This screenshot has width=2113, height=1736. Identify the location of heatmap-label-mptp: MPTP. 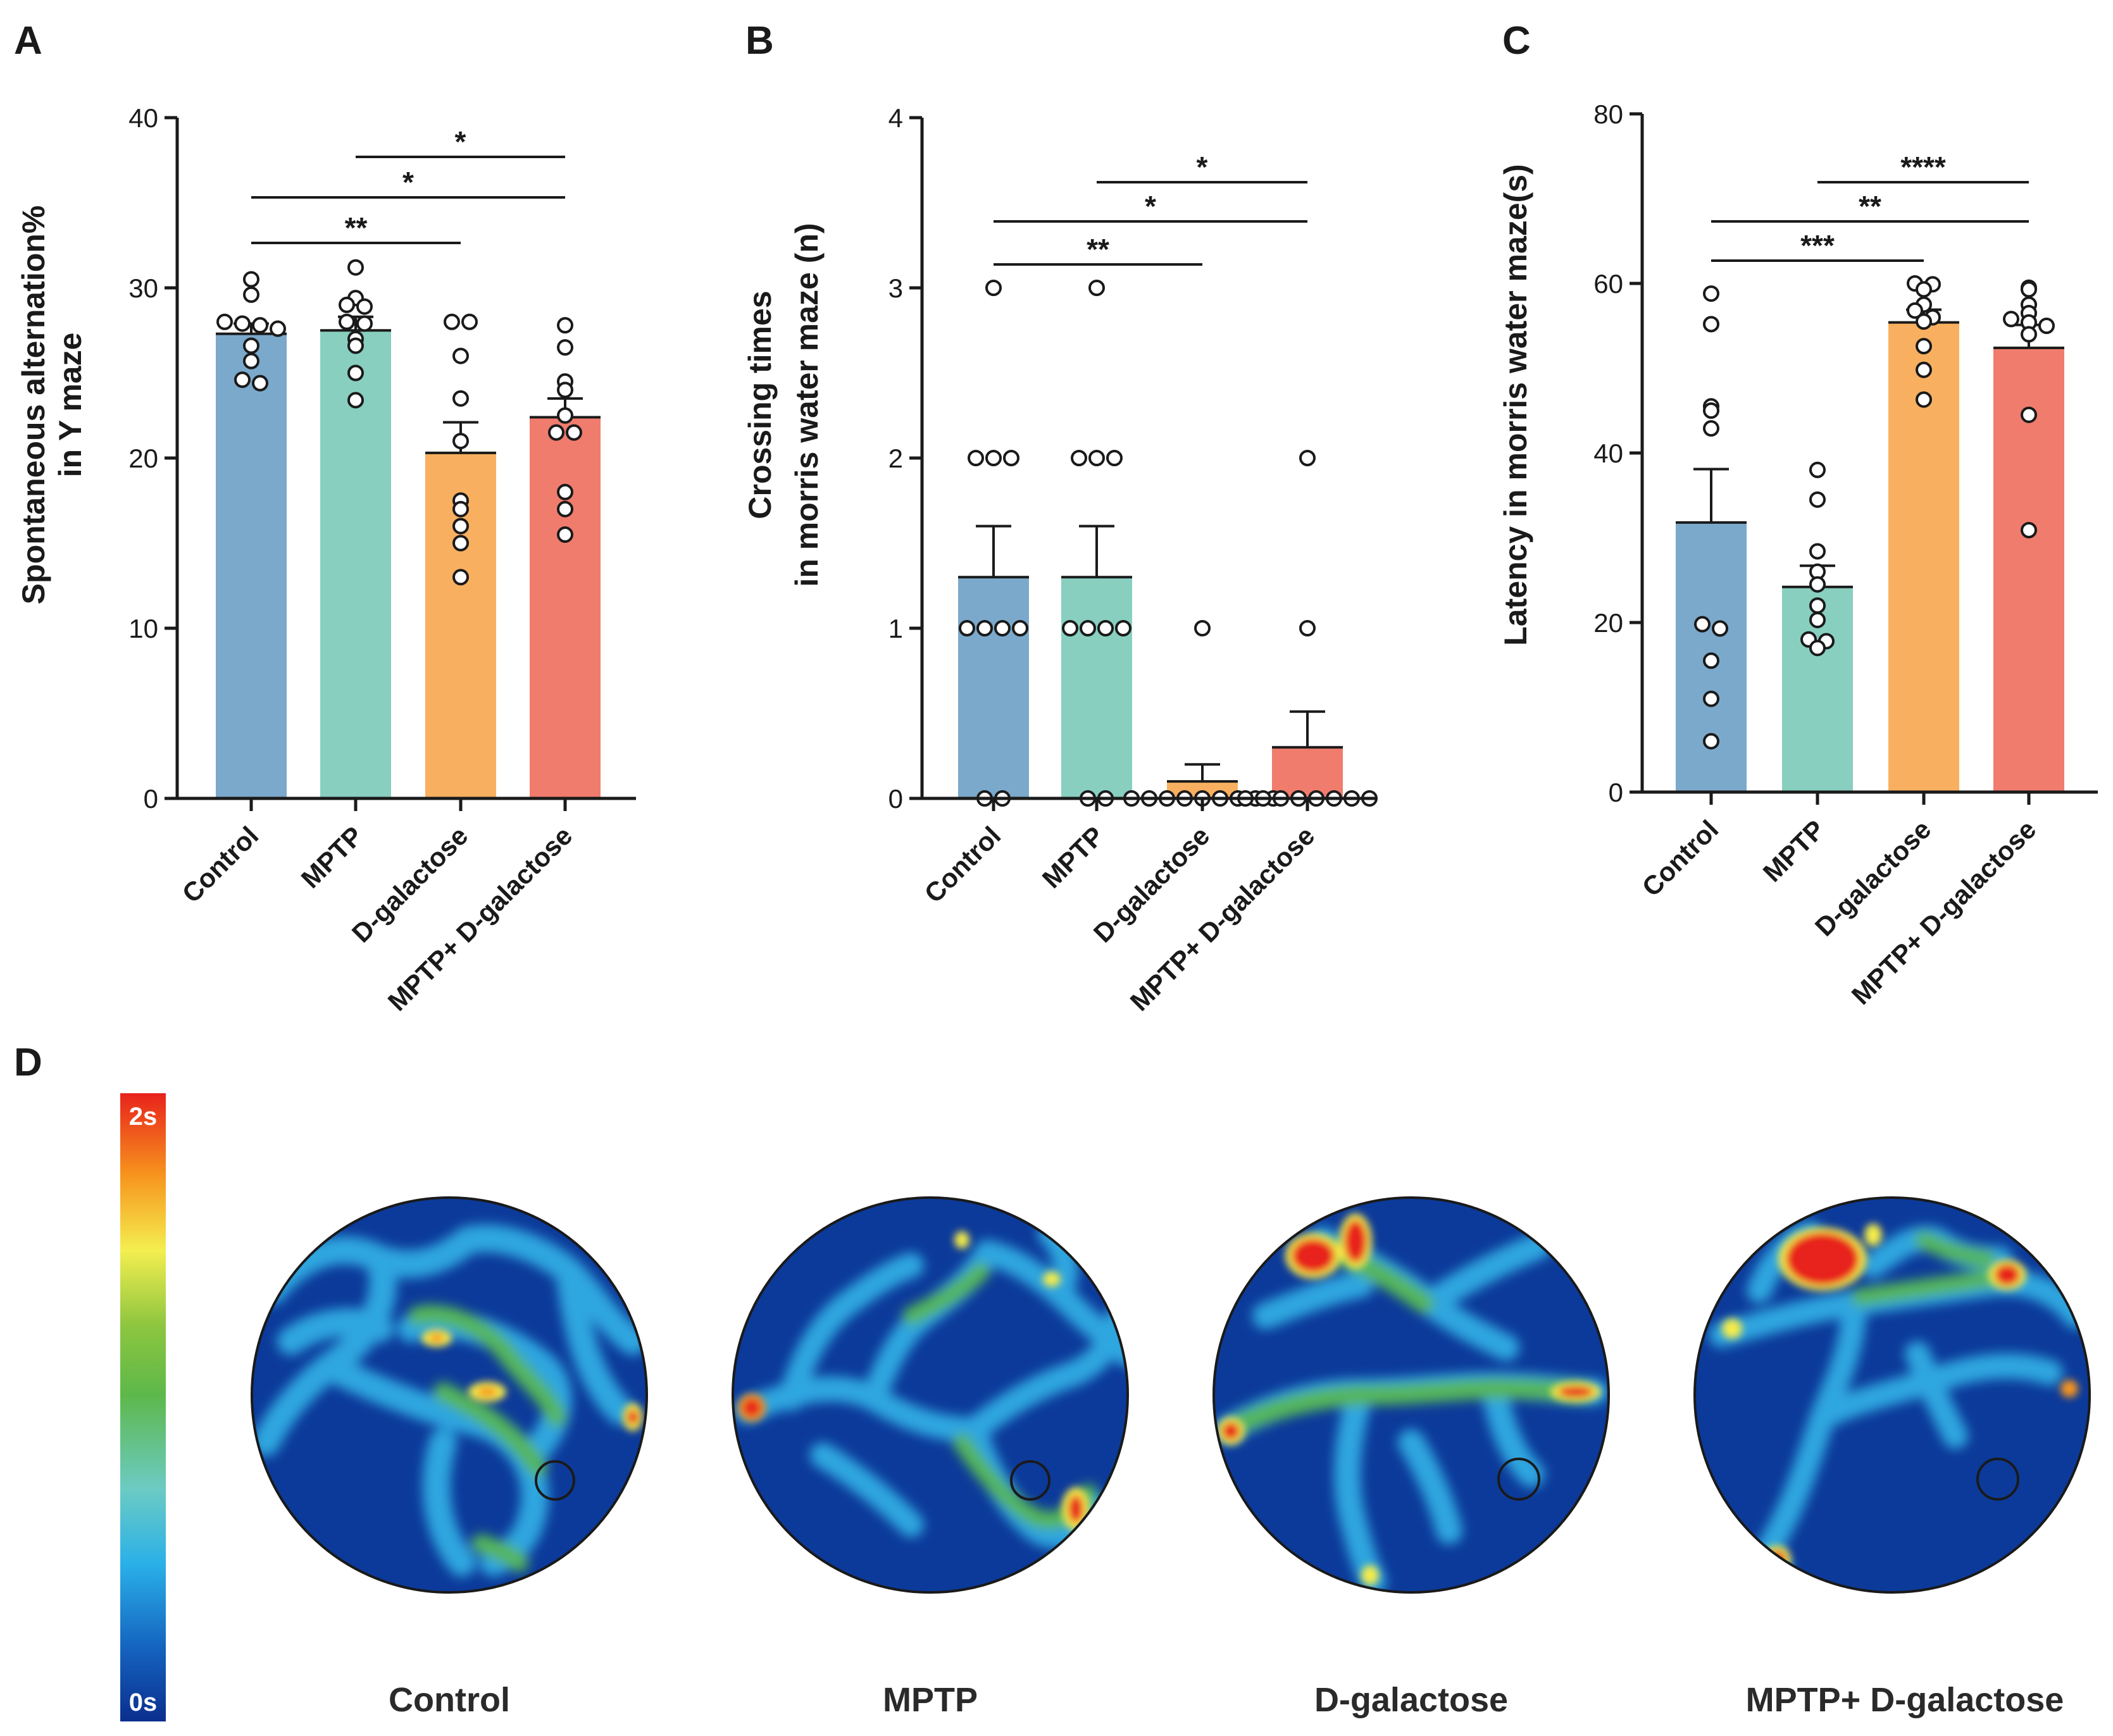
(931, 1700).